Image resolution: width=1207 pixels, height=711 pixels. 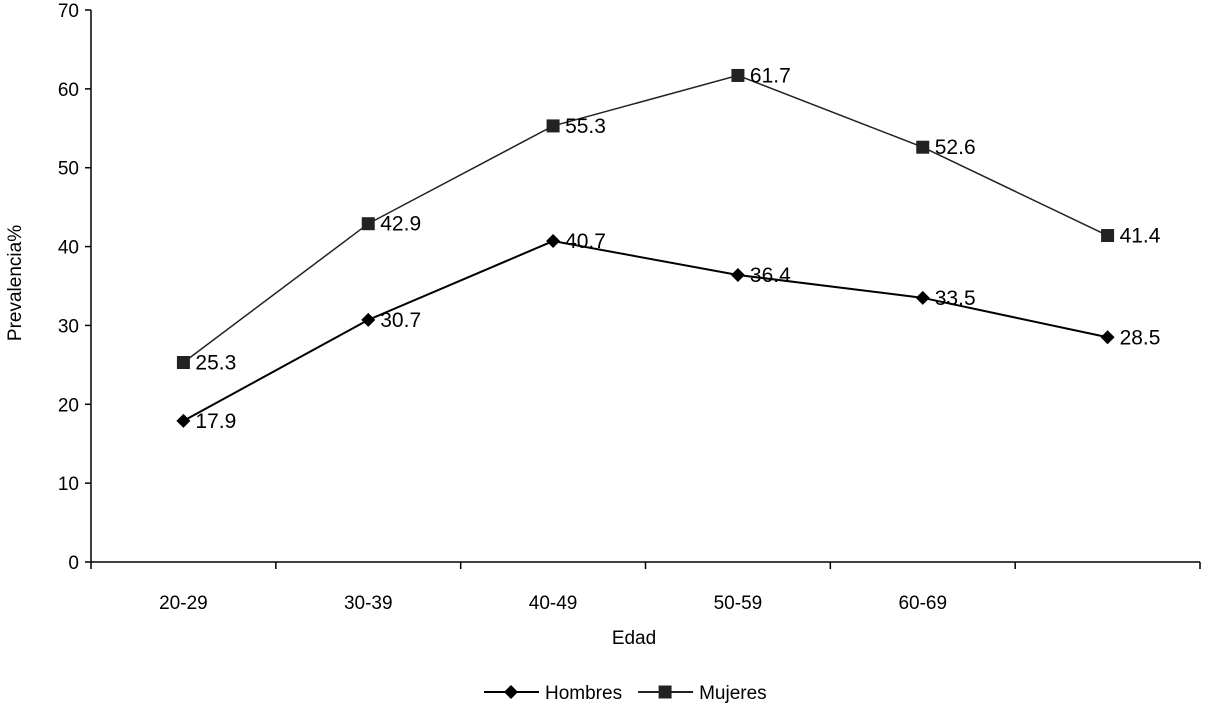 What do you see at coordinates (922, 603) in the screenshot?
I see `x-tick-label: 60-69` at bounding box center [922, 603].